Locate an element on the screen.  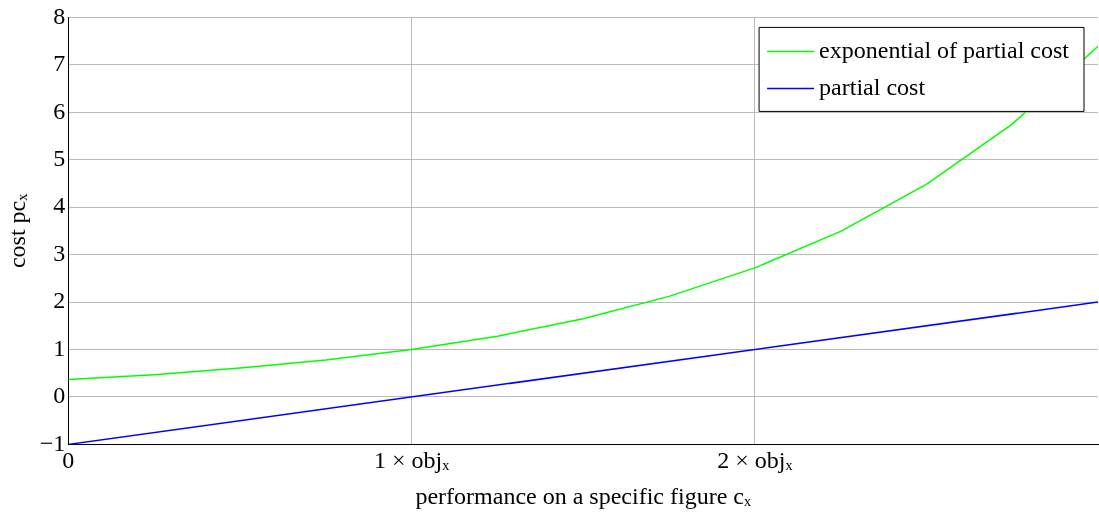
y-tick-label: 3 is located at coordinates (59, 252).